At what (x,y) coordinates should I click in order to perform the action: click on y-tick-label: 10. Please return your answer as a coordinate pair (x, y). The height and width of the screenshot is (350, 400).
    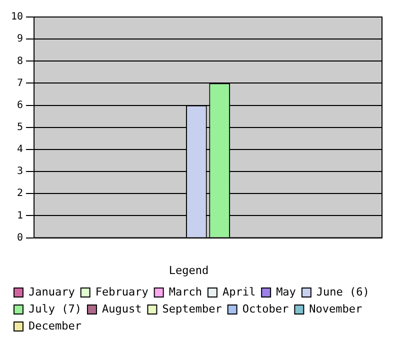
    Looking at the image, I should click on (17, 17).